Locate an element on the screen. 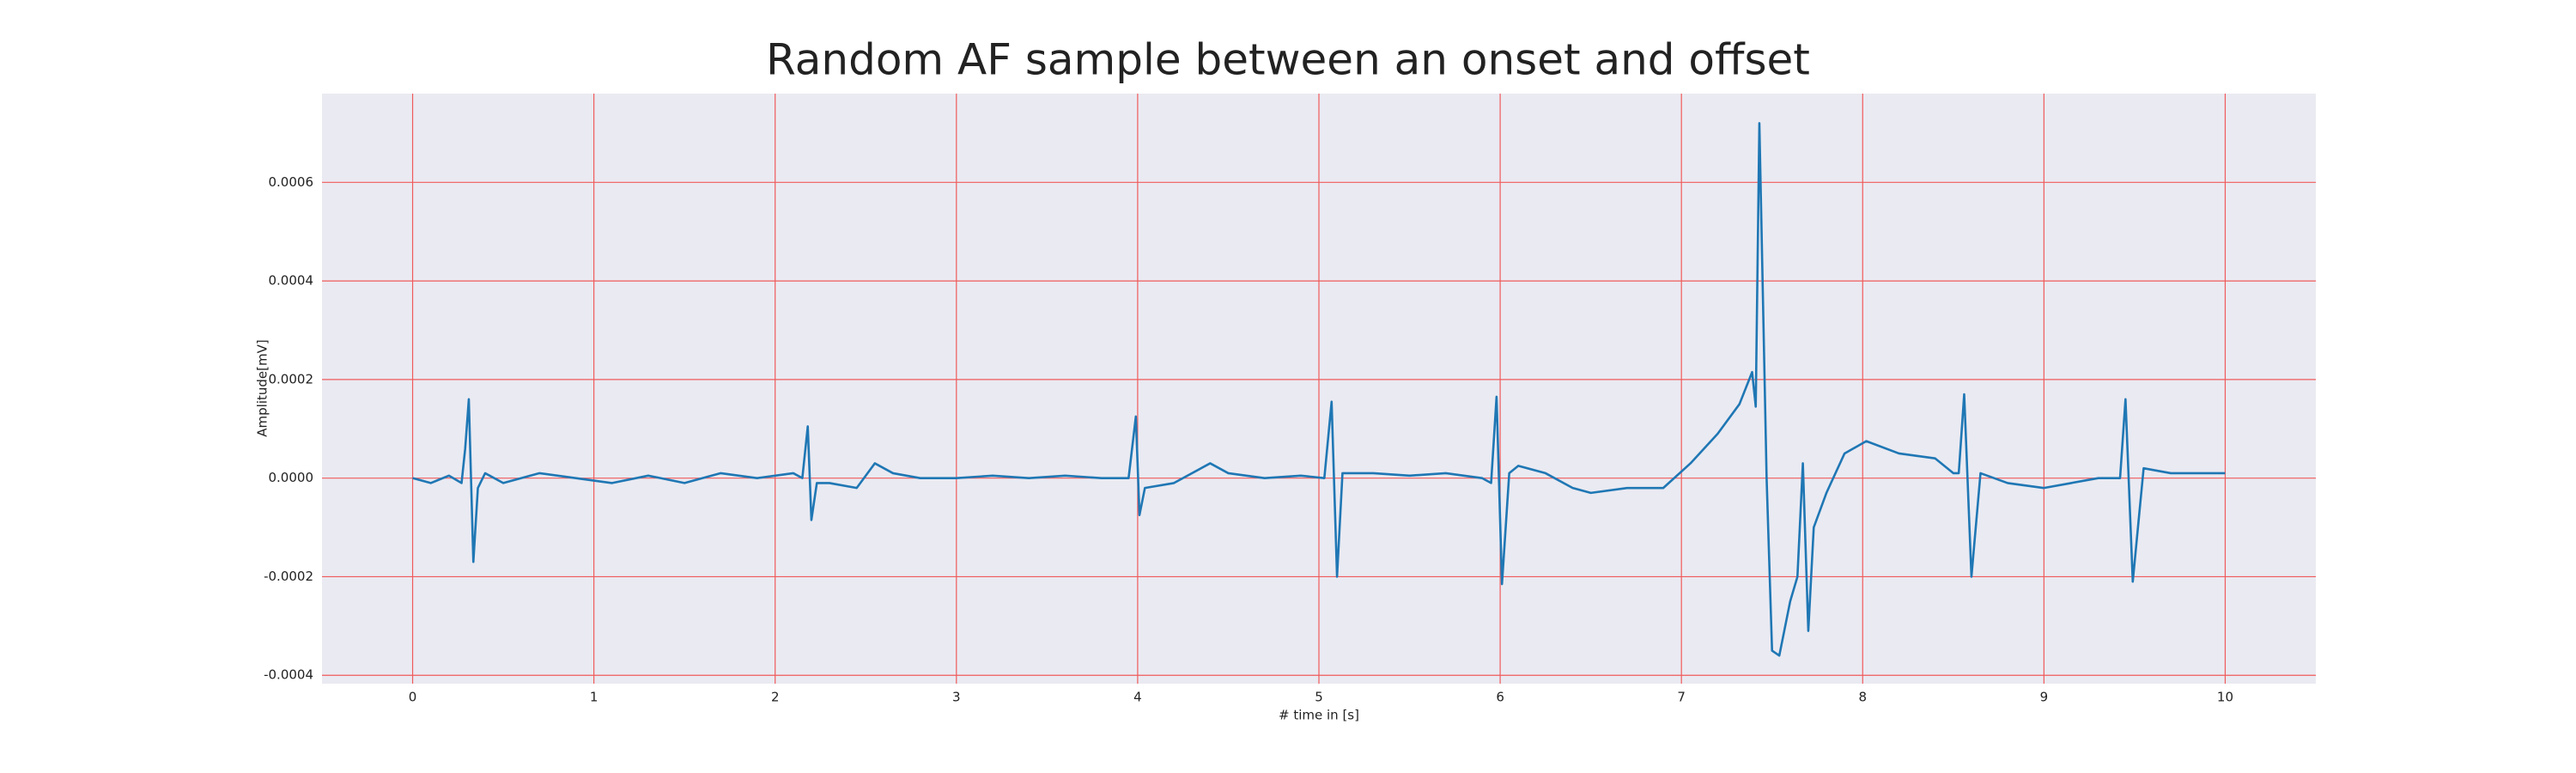  y-tick-label: 0.0000 is located at coordinates (291, 477).